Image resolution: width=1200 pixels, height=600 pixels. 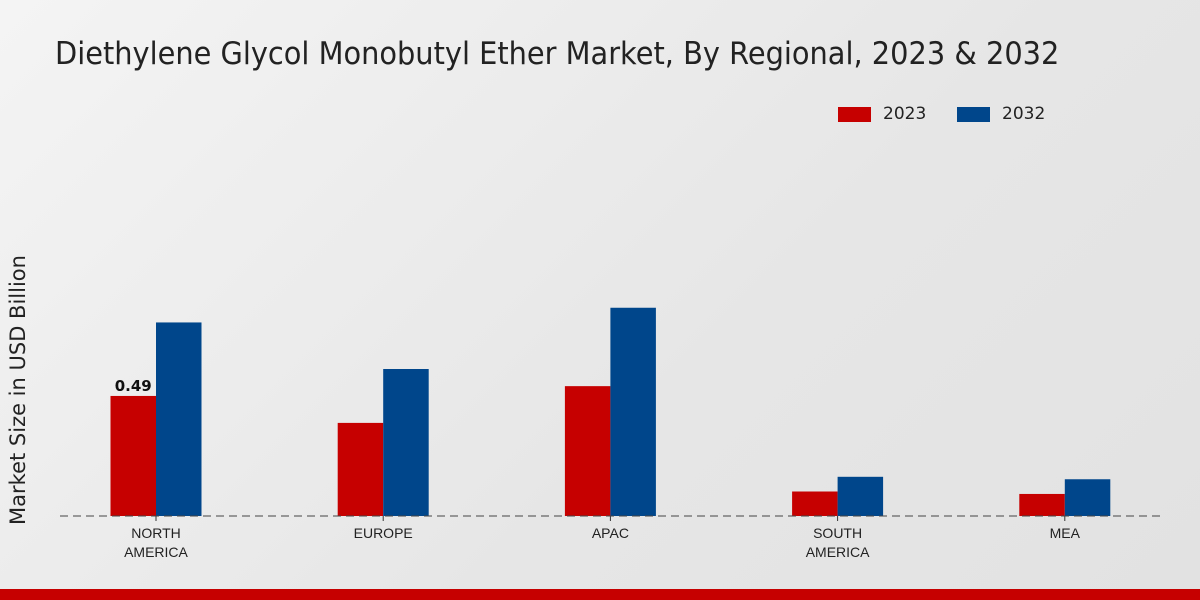 What do you see at coordinates (156, 542) in the screenshot?
I see `x-tick-label: NORTH AMERICA` at bounding box center [156, 542].